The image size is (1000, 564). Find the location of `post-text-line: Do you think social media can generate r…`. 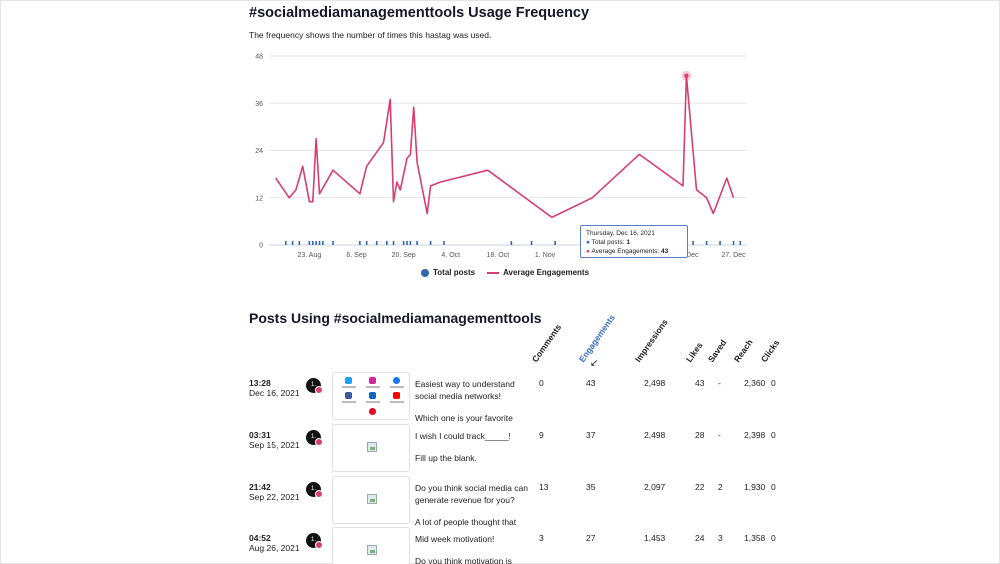

post-text-line: Do you think social media can generate r… is located at coordinates (471, 494).